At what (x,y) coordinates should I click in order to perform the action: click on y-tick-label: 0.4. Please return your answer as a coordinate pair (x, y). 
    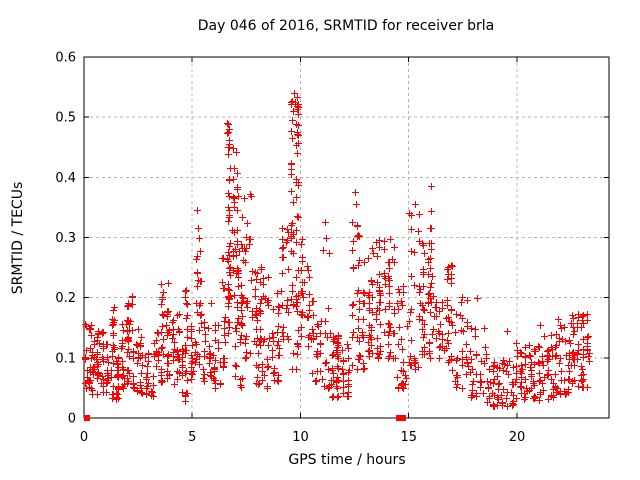
    Looking at the image, I should click on (65, 178).